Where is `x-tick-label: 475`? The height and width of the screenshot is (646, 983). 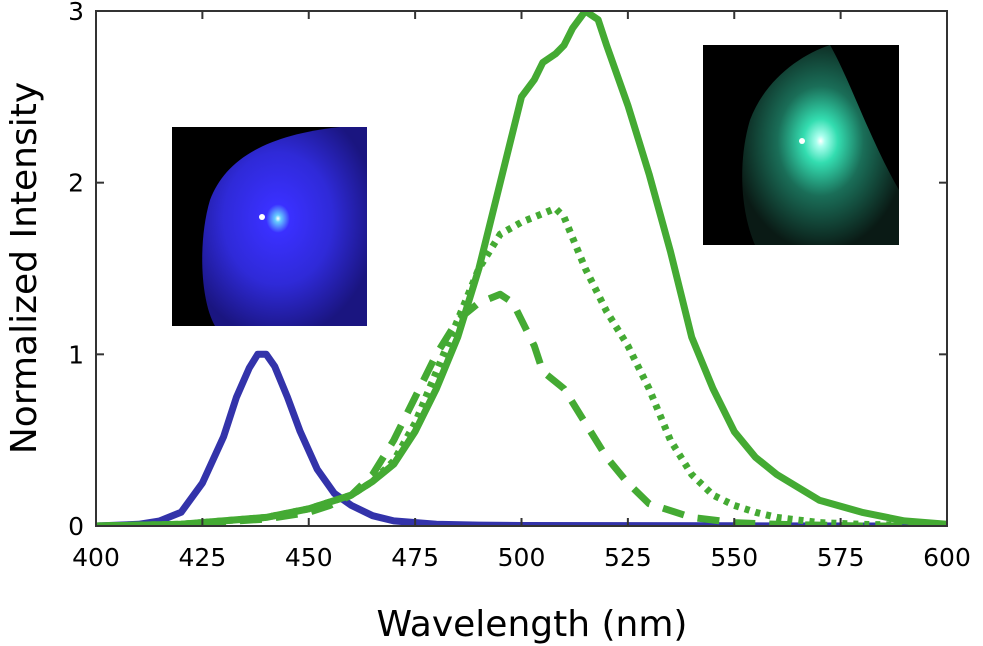 x-tick-label: 475 is located at coordinates (415, 557).